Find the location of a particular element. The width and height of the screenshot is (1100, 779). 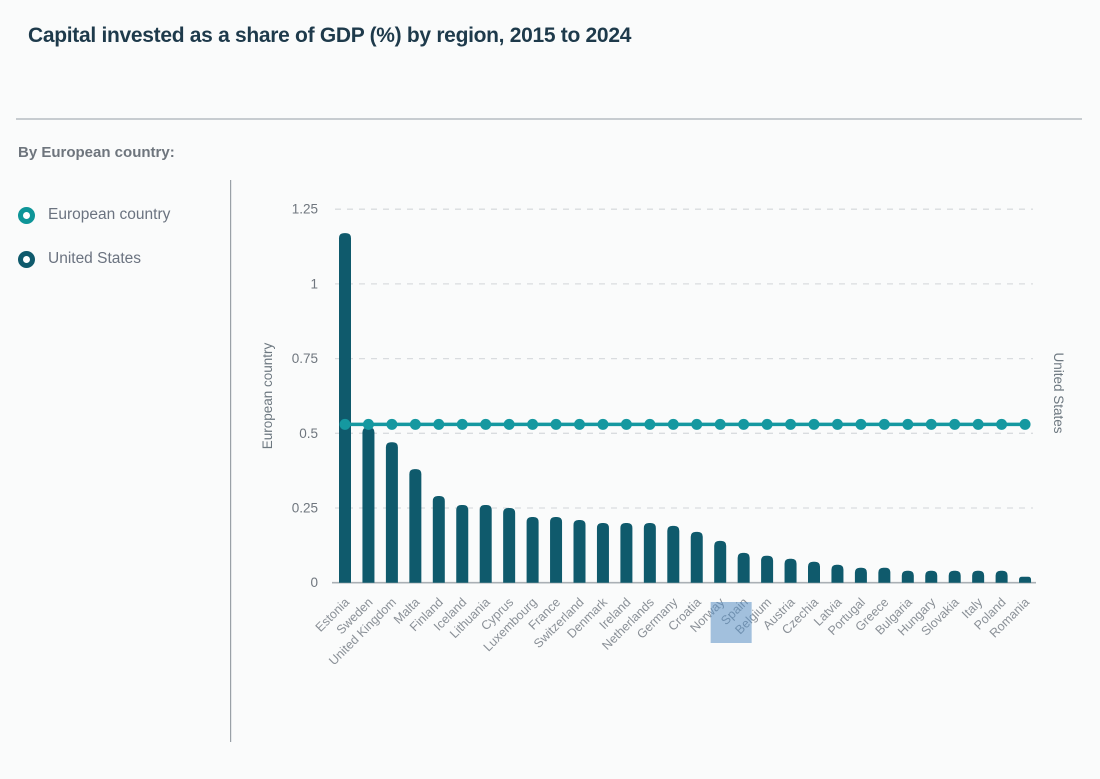

bar-croatia is located at coordinates (696, 557).